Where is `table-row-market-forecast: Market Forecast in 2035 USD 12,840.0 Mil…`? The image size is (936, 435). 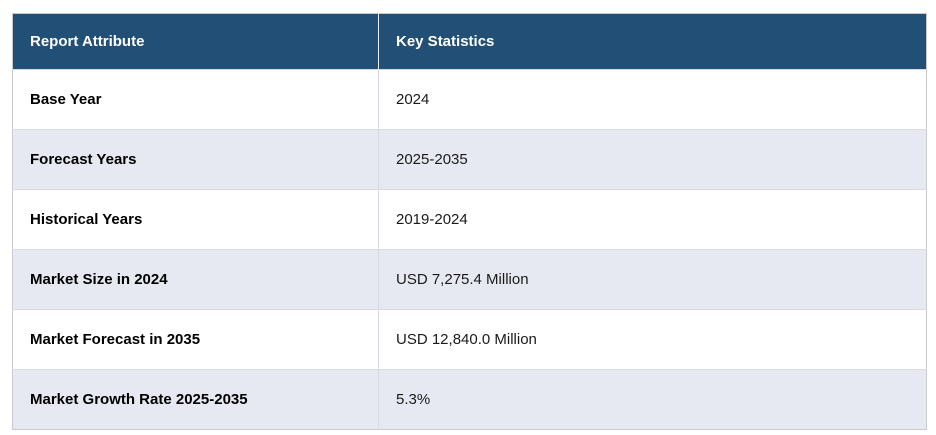
table-row-market-forecast: Market Forecast in 2035 USD 12,840.0 Mil… is located at coordinates (469, 339).